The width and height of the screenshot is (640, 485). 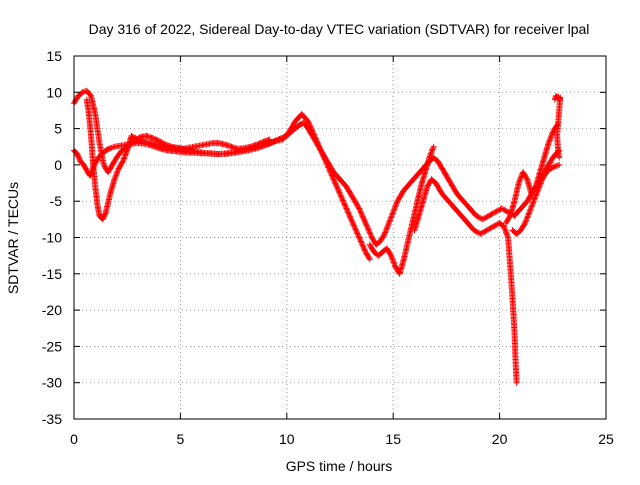 I want to click on x-tick-label: 15, so click(x=393, y=439).